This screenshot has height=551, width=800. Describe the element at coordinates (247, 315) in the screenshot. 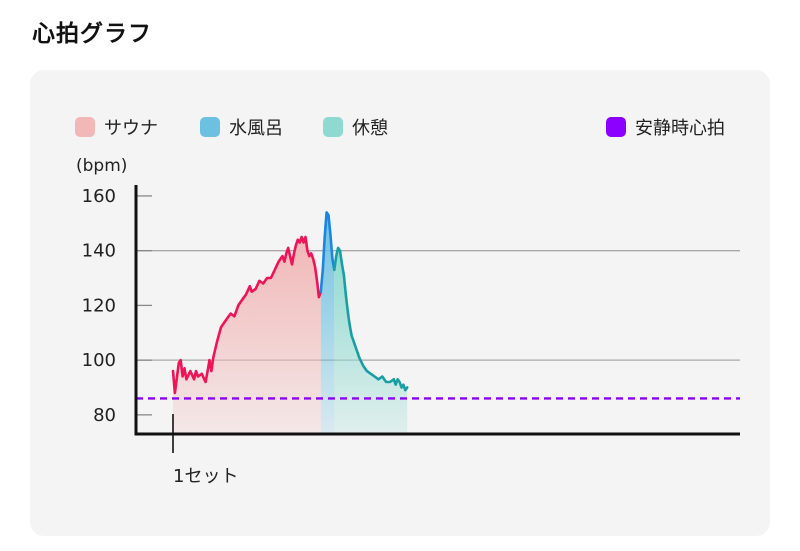

I see `series-line-sauna` at that location.